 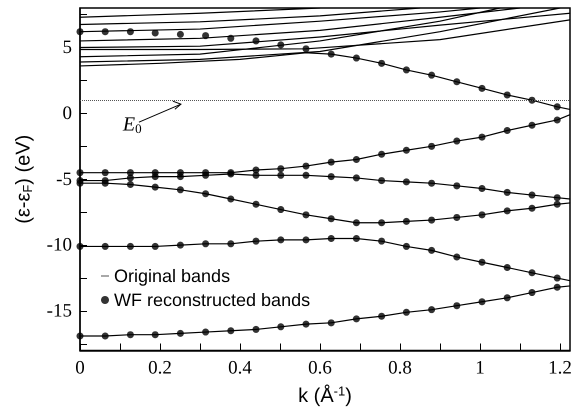 What do you see at coordinates (67, 113) in the screenshot?
I see `y-tick-label: 0` at bounding box center [67, 113].